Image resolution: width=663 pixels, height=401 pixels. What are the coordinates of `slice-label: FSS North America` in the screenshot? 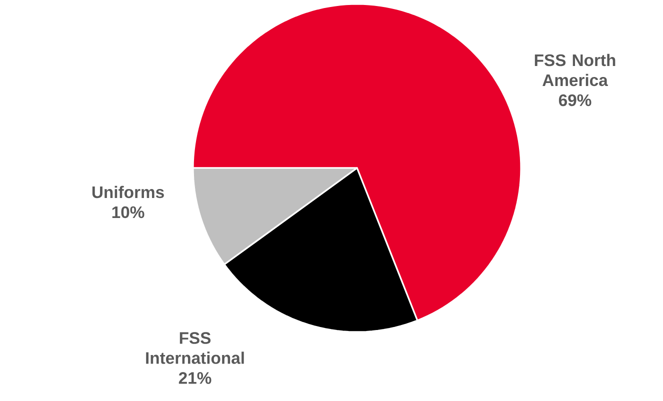 It's located at (575, 70).